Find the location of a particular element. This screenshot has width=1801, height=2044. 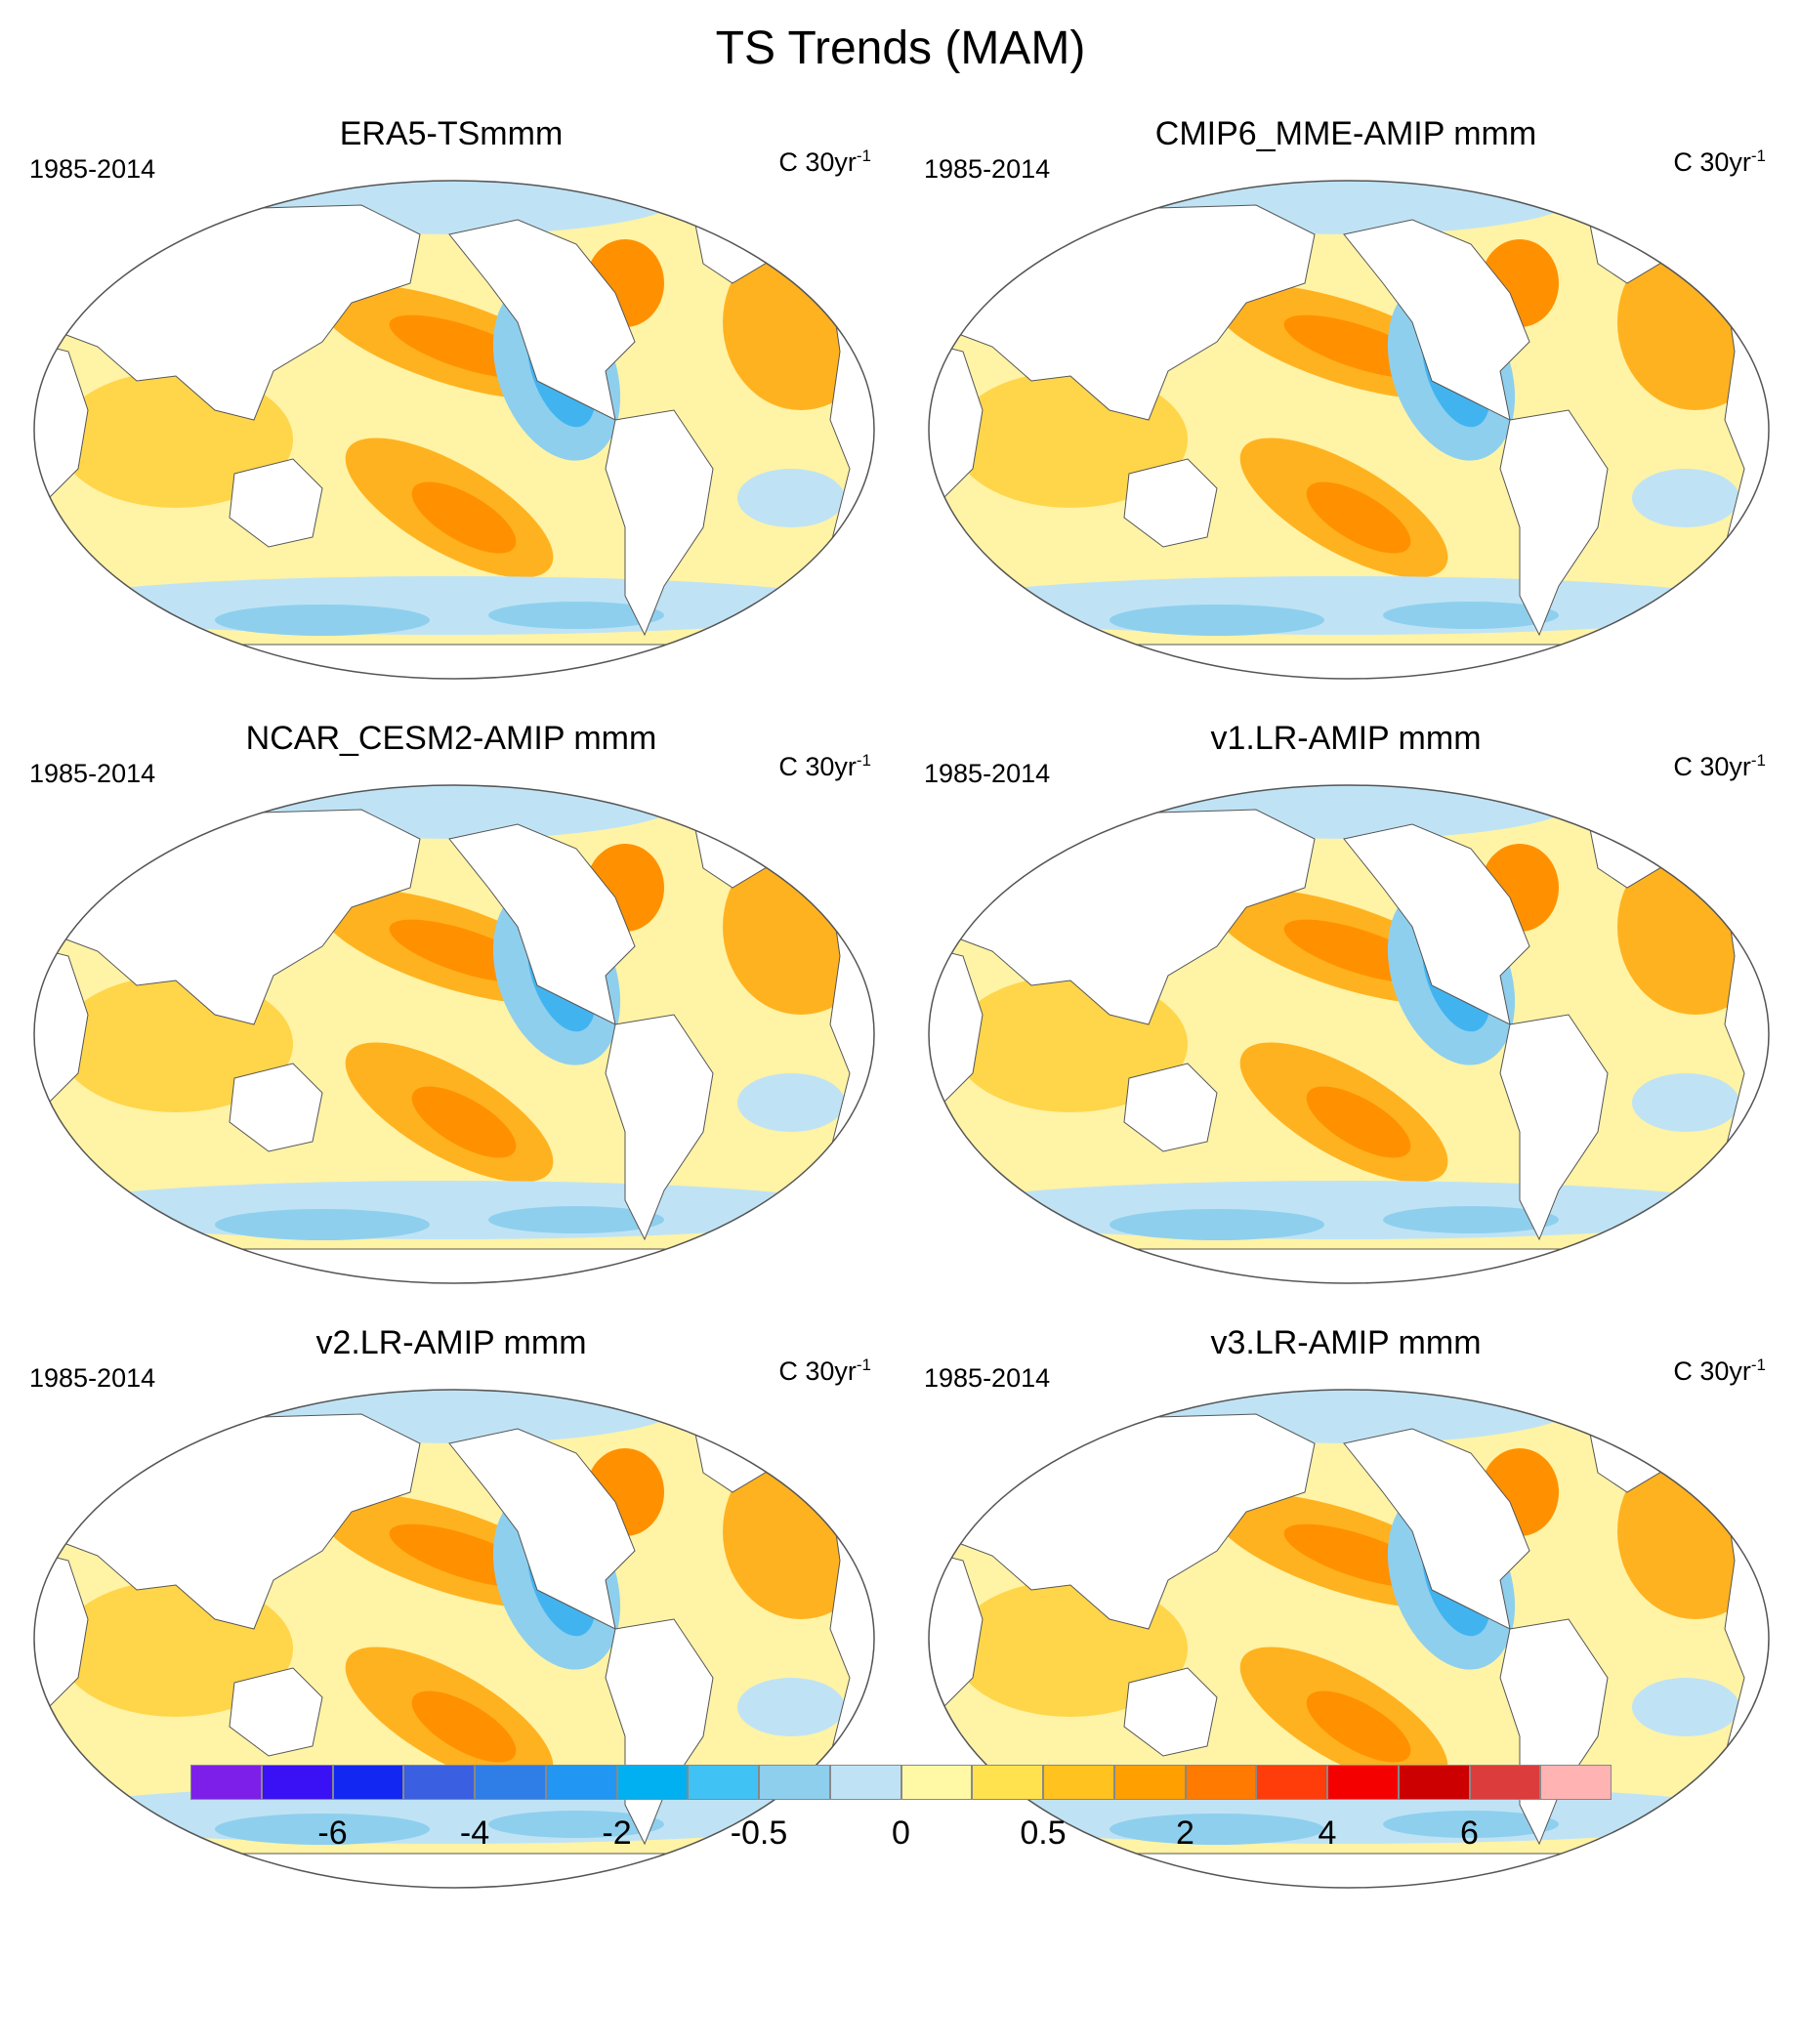

panel-cmip6-mme: CMIP6_MME-AMIP mmm 1985-2014 C 30yr-1 is located at coordinates (1345, 408).